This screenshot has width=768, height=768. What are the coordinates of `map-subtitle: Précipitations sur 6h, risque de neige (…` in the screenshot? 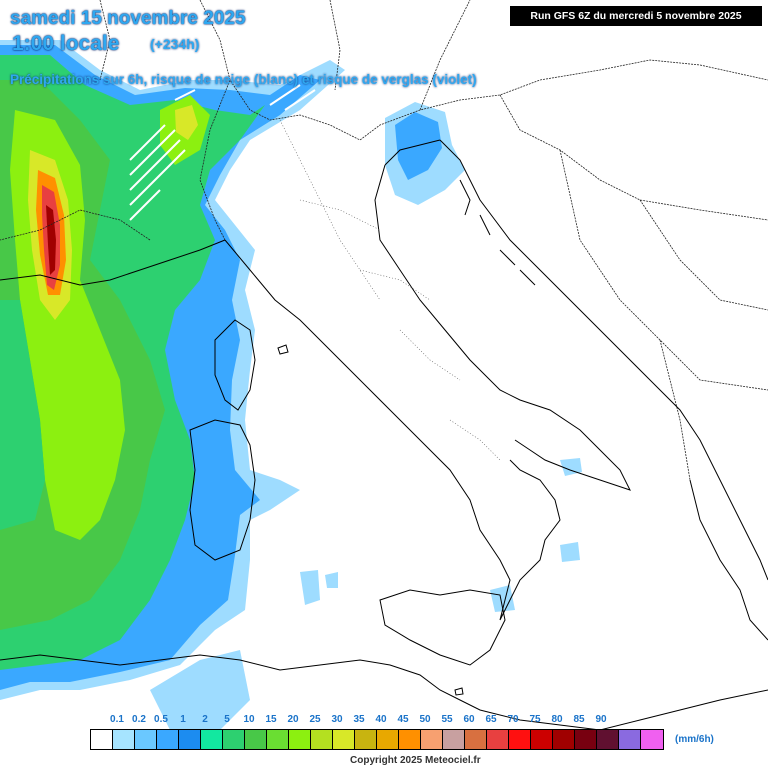 It's located at (243, 79).